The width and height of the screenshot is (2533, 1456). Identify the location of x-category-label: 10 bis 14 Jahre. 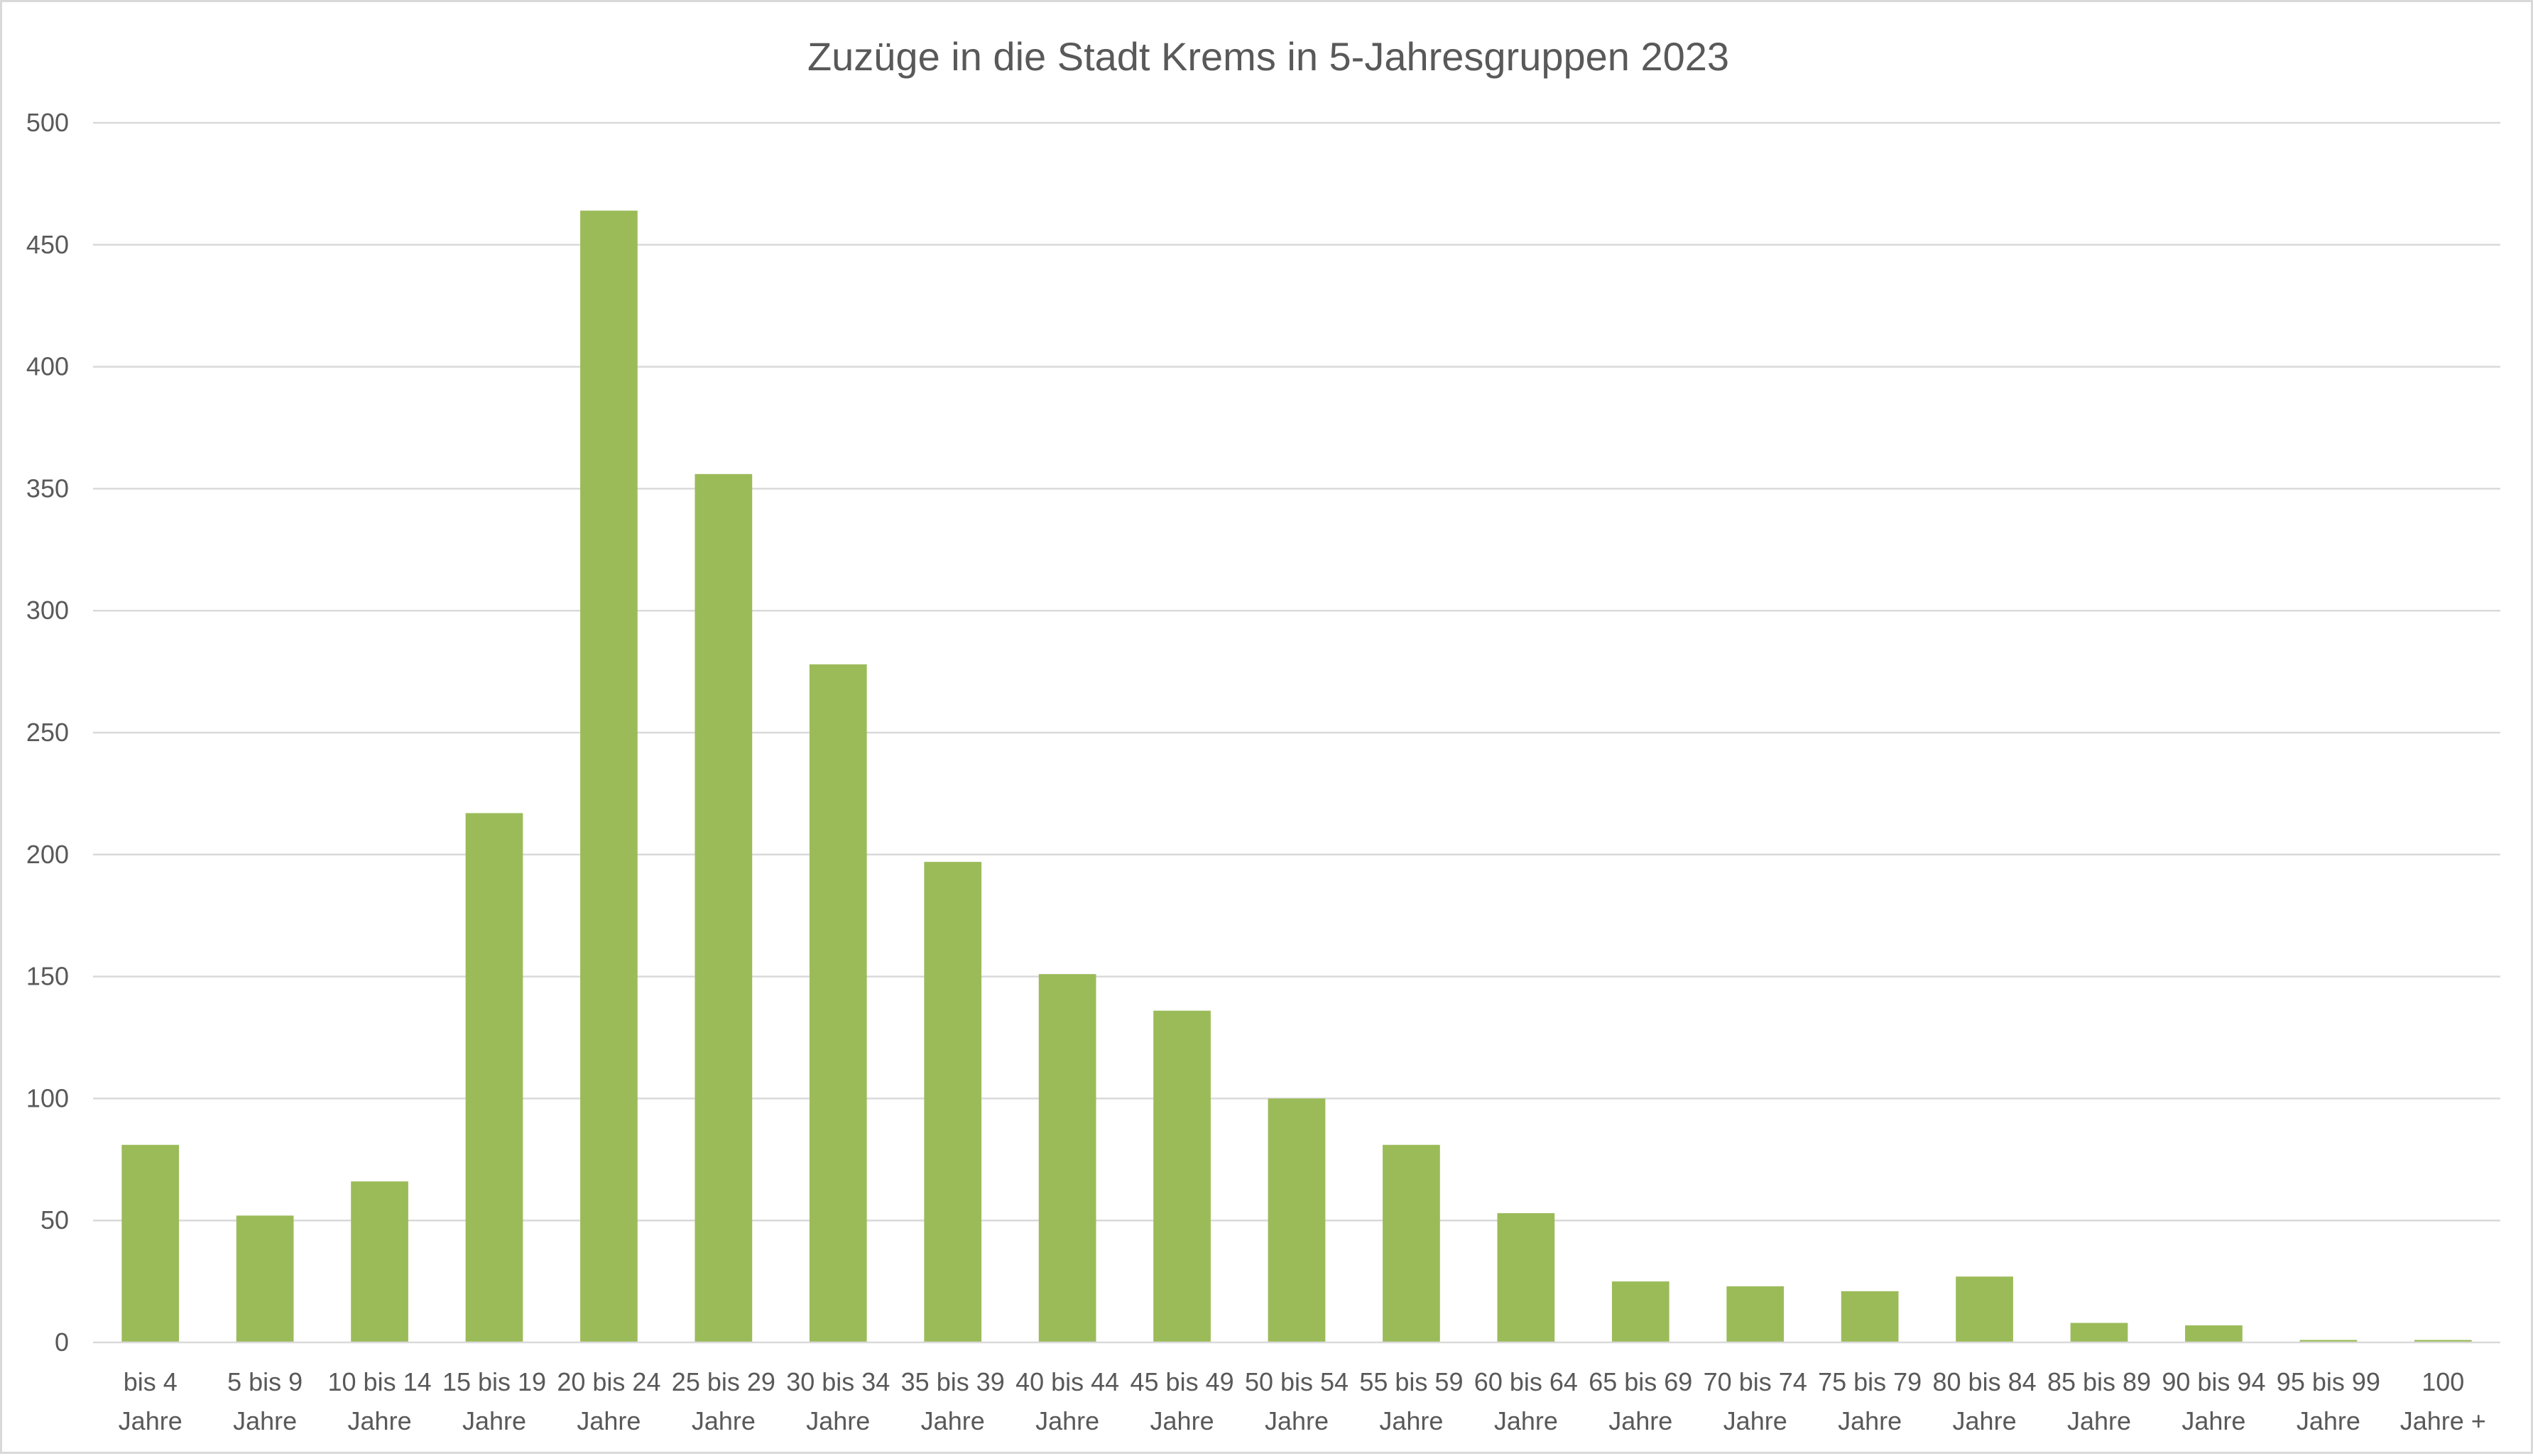
(380, 1401).